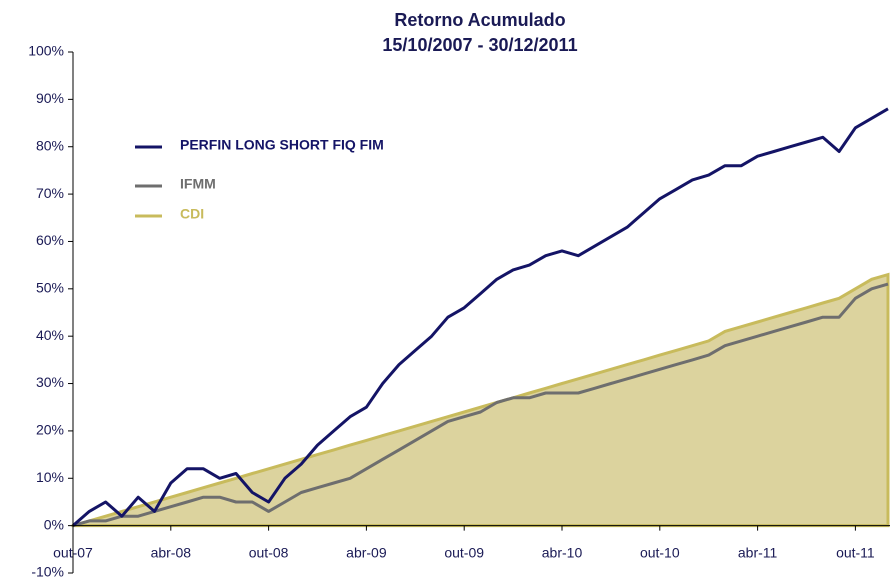  I want to click on y-tick-label: 100%, so click(46, 51).